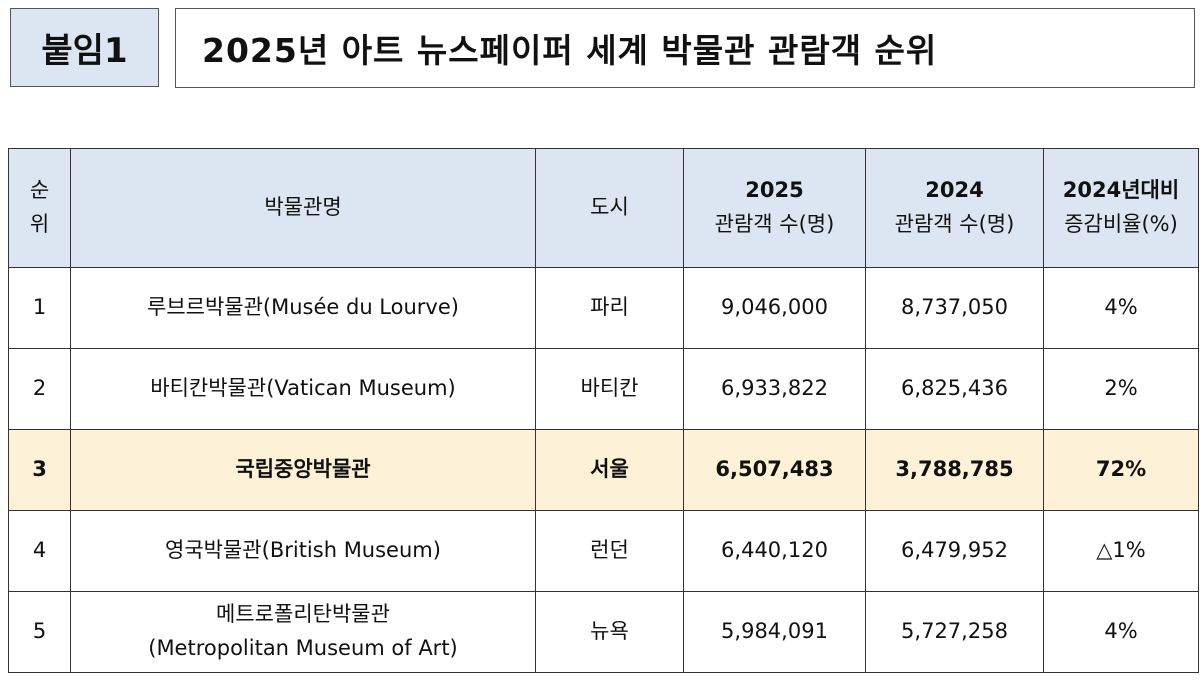 The width and height of the screenshot is (1200, 682). What do you see at coordinates (609, 308) in the screenshot?
I see `city-cell: 파리` at bounding box center [609, 308].